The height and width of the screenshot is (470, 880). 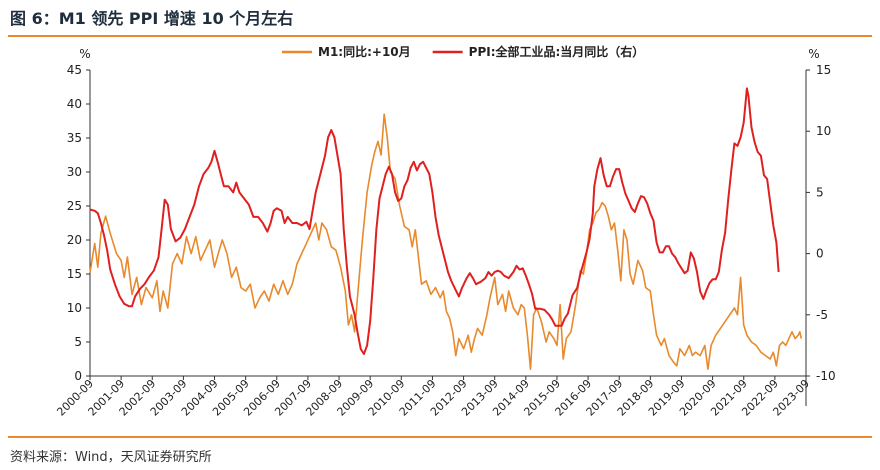 I want to click on left-tick-label: 40, so click(x=74, y=104).